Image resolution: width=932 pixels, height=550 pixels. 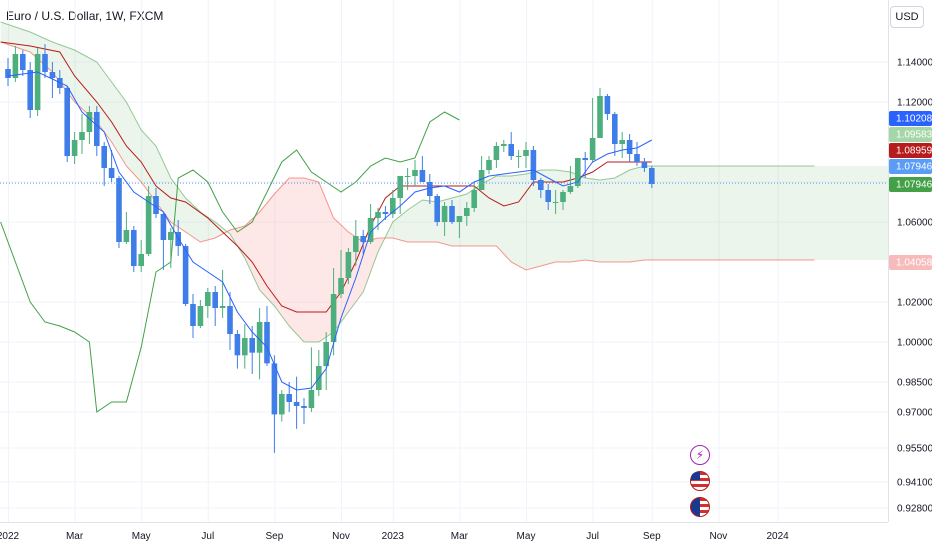 What do you see at coordinates (907, 17) in the screenshot?
I see `currency-button: USD` at bounding box center [907, 17].